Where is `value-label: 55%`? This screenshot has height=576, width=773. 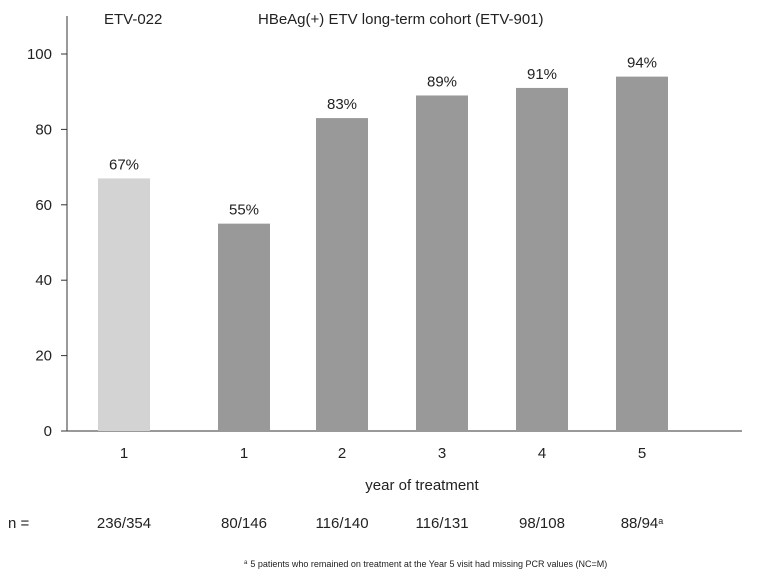 value-label: 55% is located at coordinates (244, 210).